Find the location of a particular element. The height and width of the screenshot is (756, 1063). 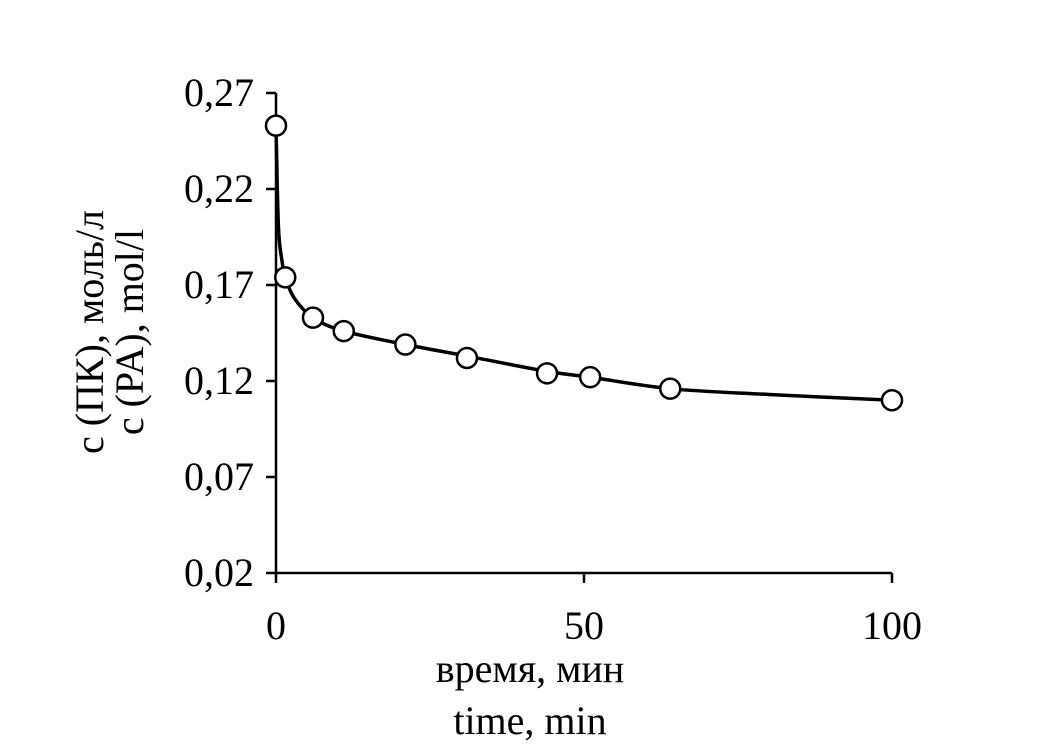

y-axis-title-line-1: c (ПК), моль/л is located at coordinates (89, 332).